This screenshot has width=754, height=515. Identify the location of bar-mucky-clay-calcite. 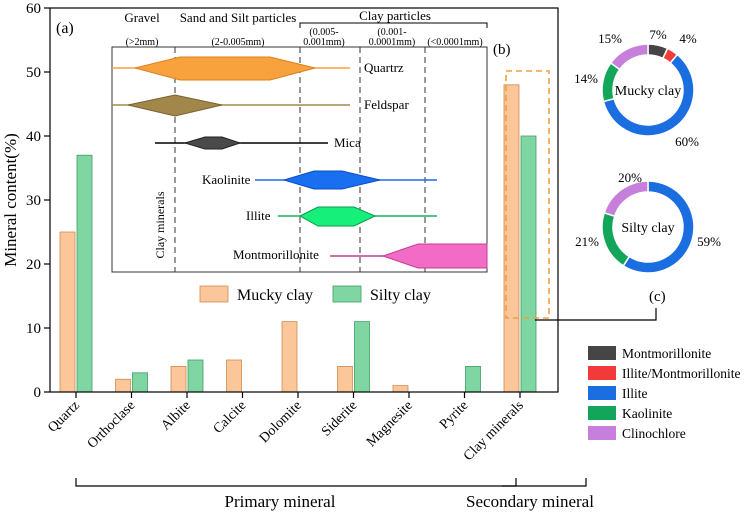
(234, 376).